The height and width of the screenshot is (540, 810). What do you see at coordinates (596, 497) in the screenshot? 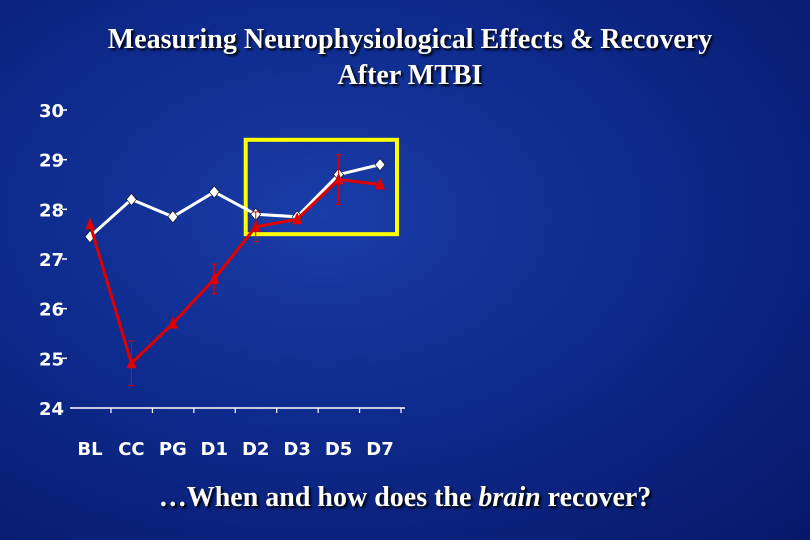
I see `caption-after: recover?` at bounding box center [596, 497].